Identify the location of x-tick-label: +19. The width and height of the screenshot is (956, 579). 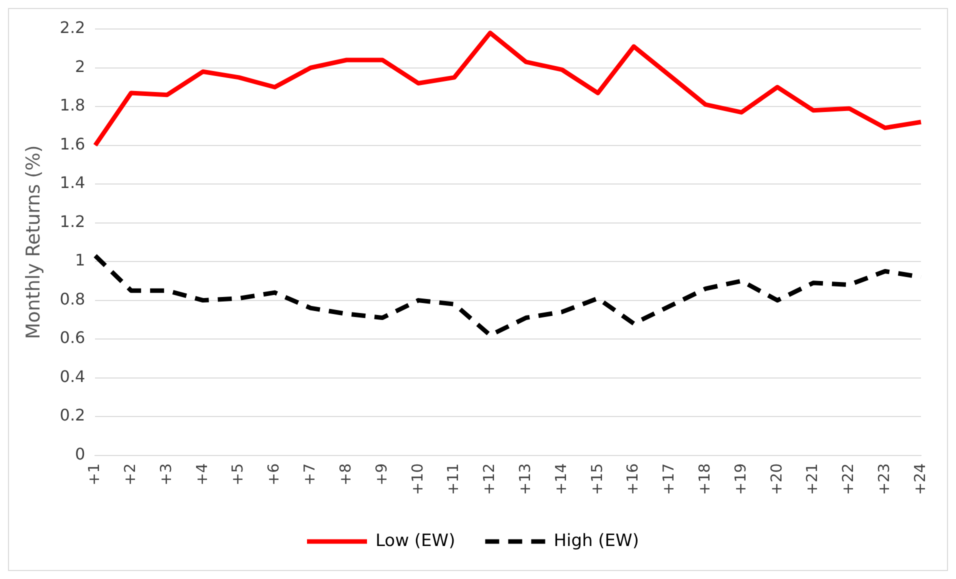
(740, 479).